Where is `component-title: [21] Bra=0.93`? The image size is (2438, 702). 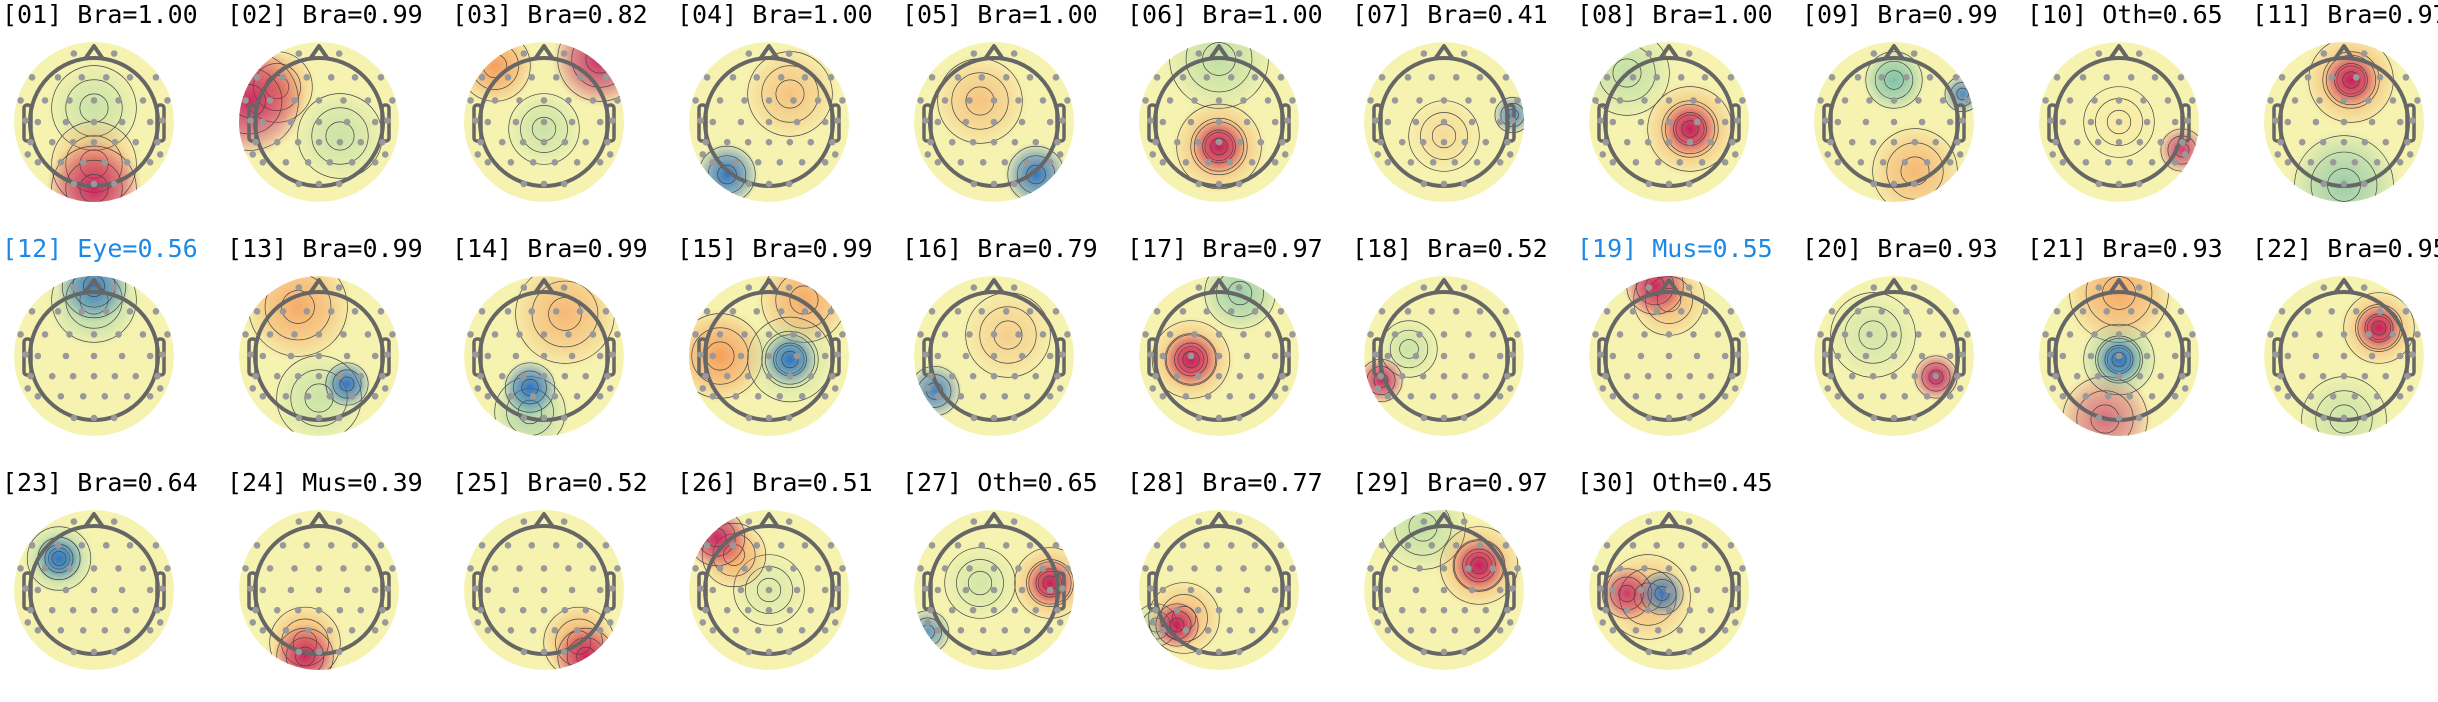 component-title: [21] Bra=0.93 is located at coordinates (2125, 248).